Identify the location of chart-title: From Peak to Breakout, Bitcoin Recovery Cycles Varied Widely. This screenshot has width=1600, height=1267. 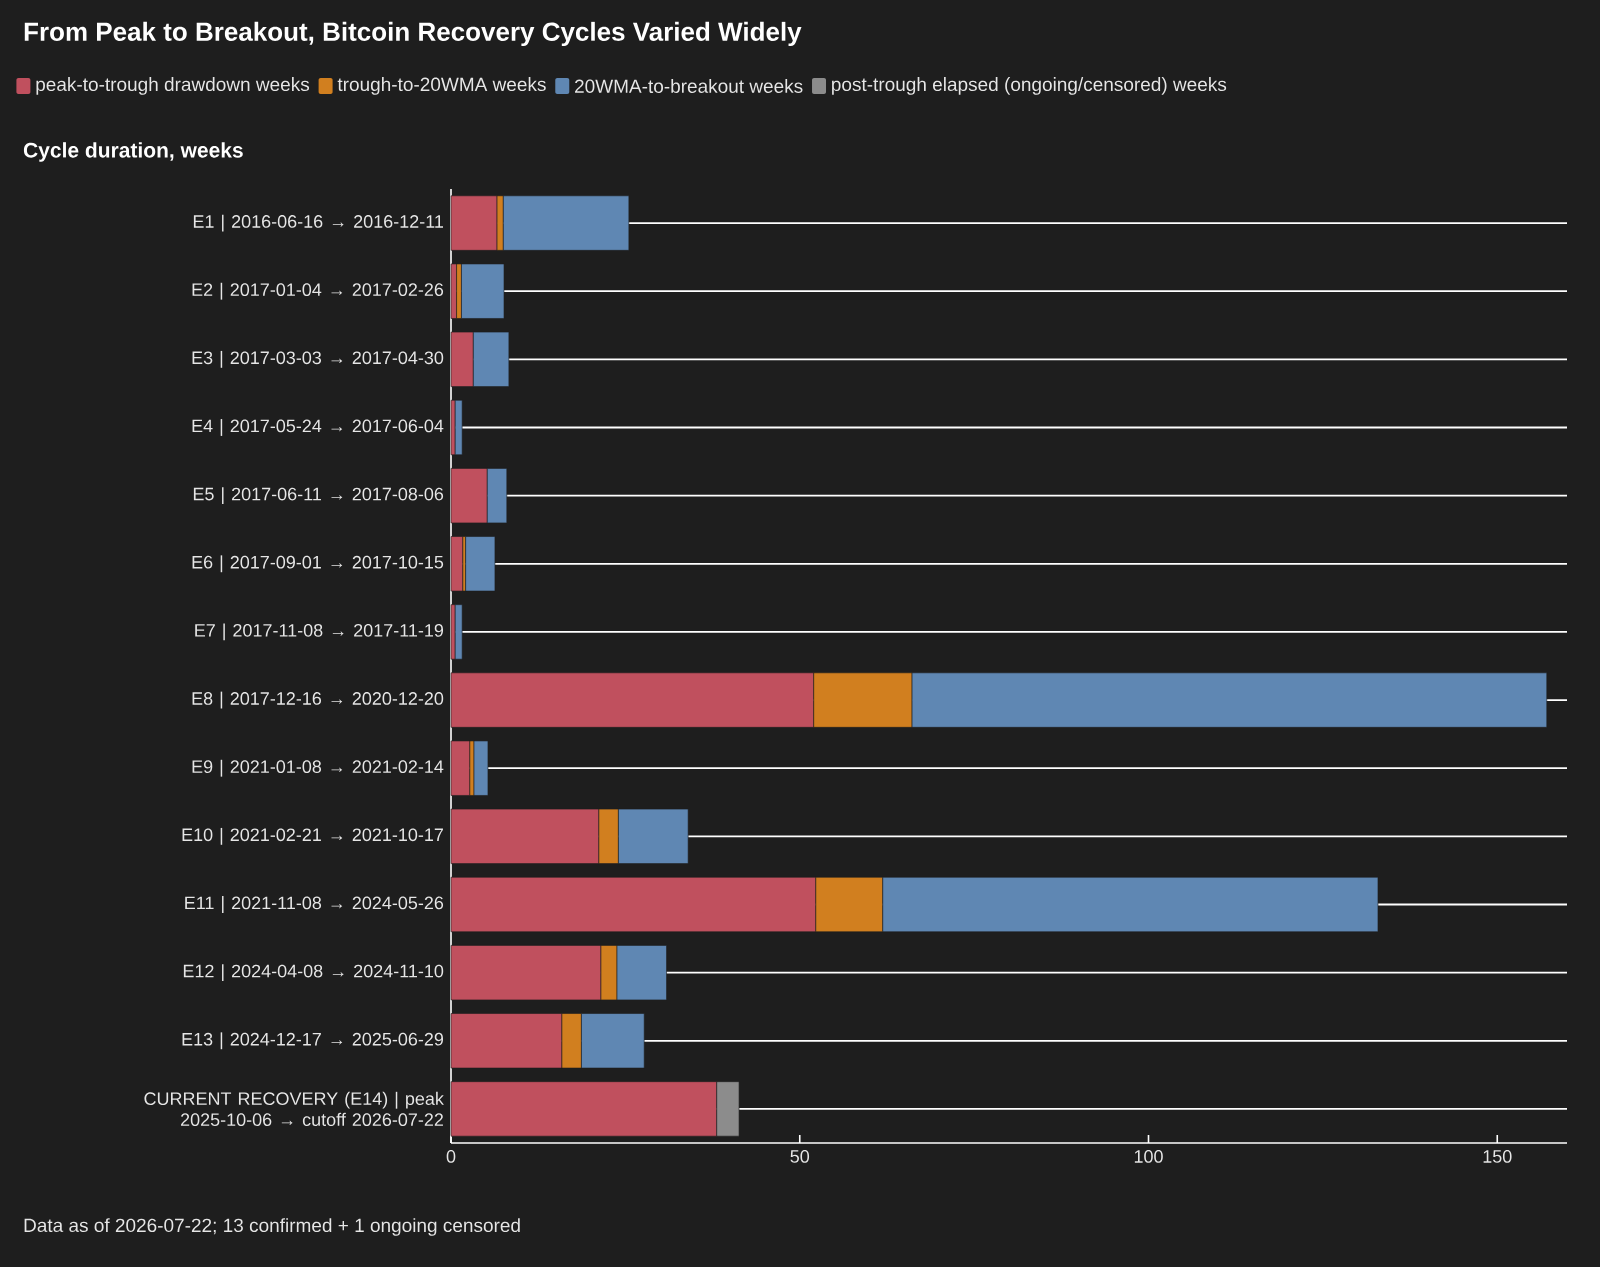
(413, 34).